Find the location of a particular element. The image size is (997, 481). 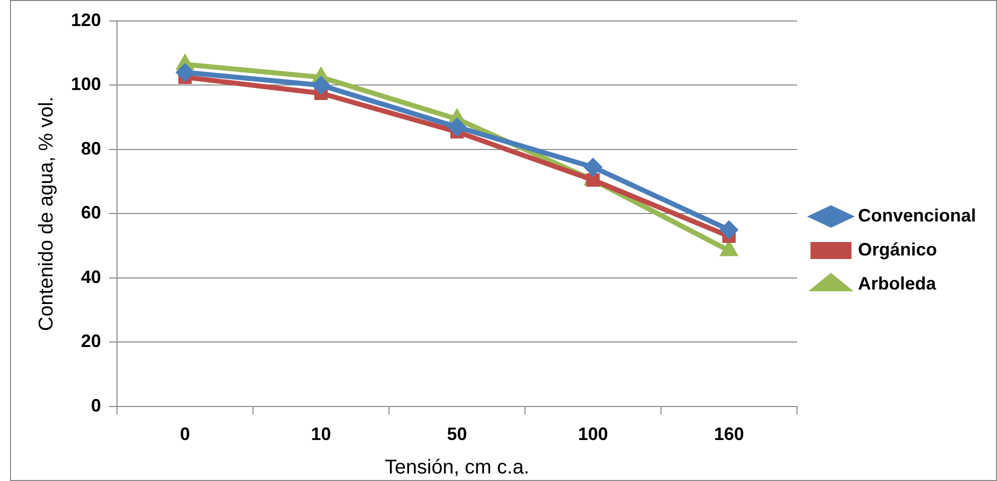

y-tick-label: 0 is located at coordinates (96, 405).